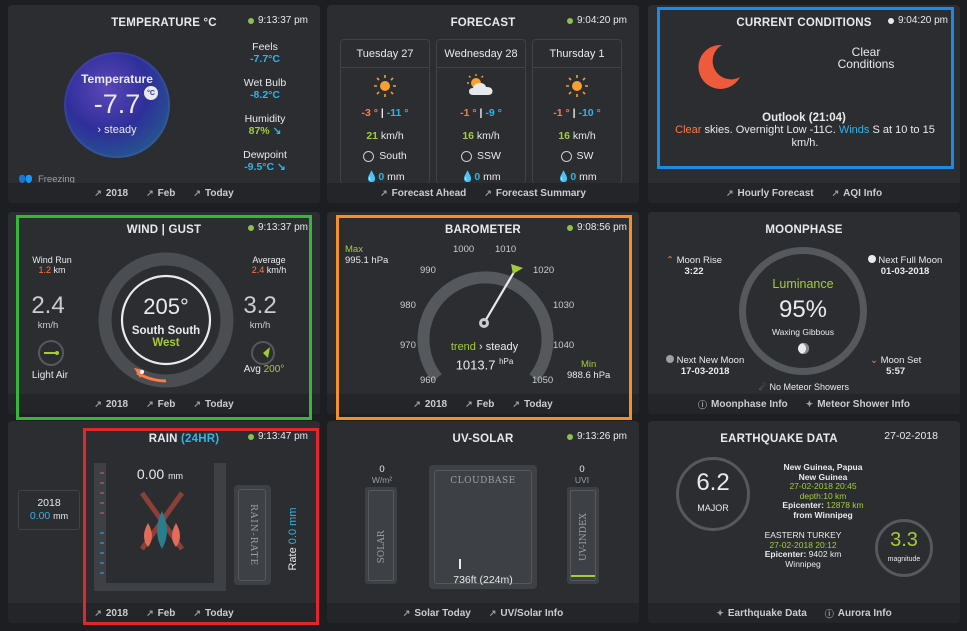  I want to click on cloudbase-label: CLOUDBASE, so click(483, 481).